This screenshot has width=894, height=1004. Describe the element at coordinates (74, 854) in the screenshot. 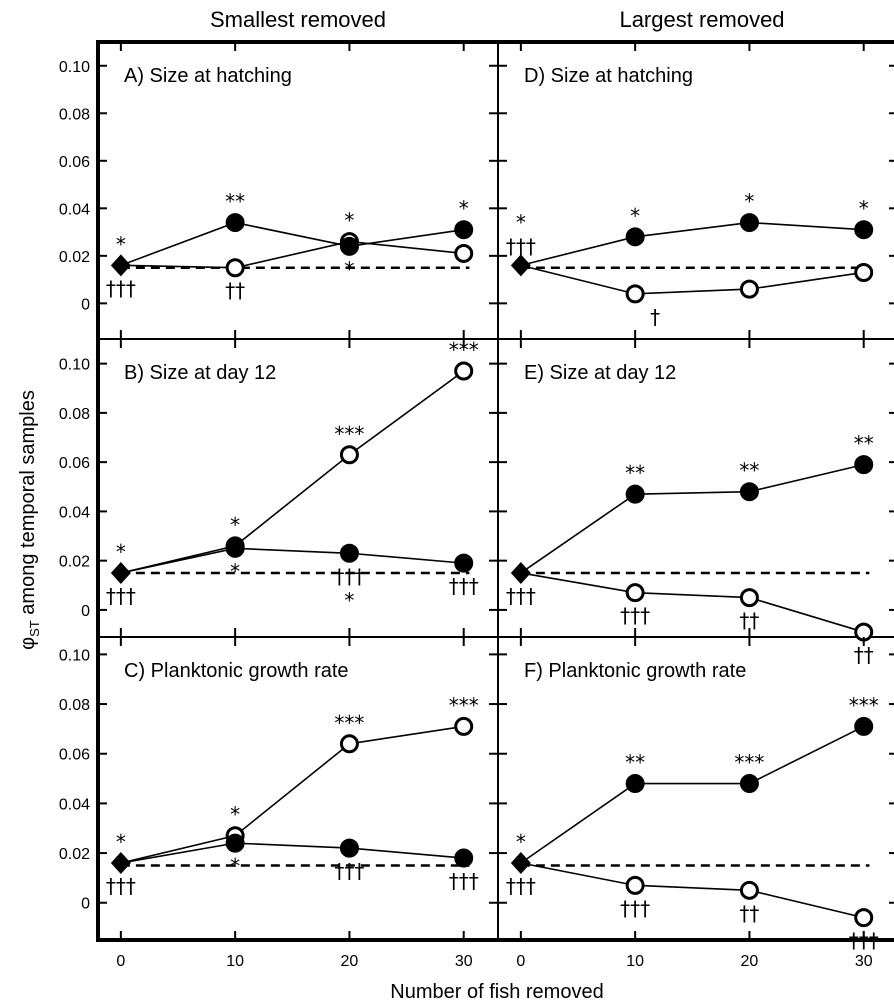

I see `y-tick-label-c-1: 0.02` at that location.